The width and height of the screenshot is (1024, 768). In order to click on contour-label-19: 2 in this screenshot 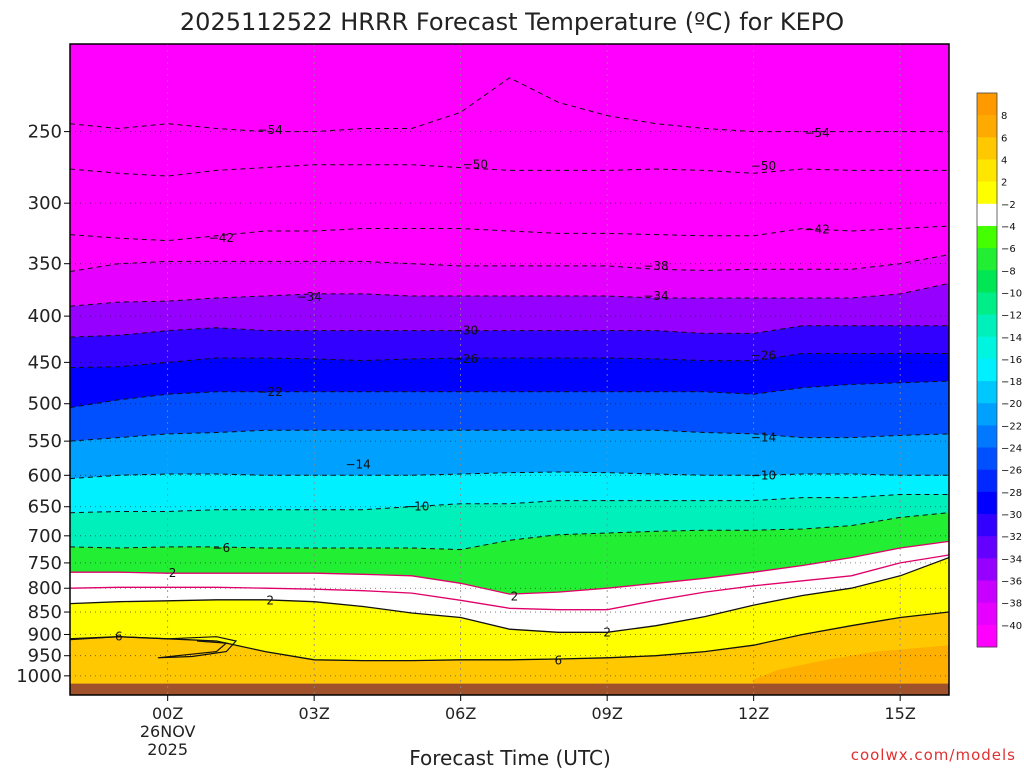, I will do `click(270, 600)`.